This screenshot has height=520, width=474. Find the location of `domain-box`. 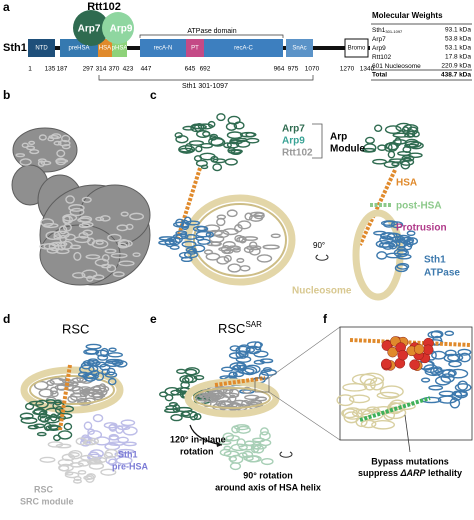

domain-box is located at coordinates (243, 48).